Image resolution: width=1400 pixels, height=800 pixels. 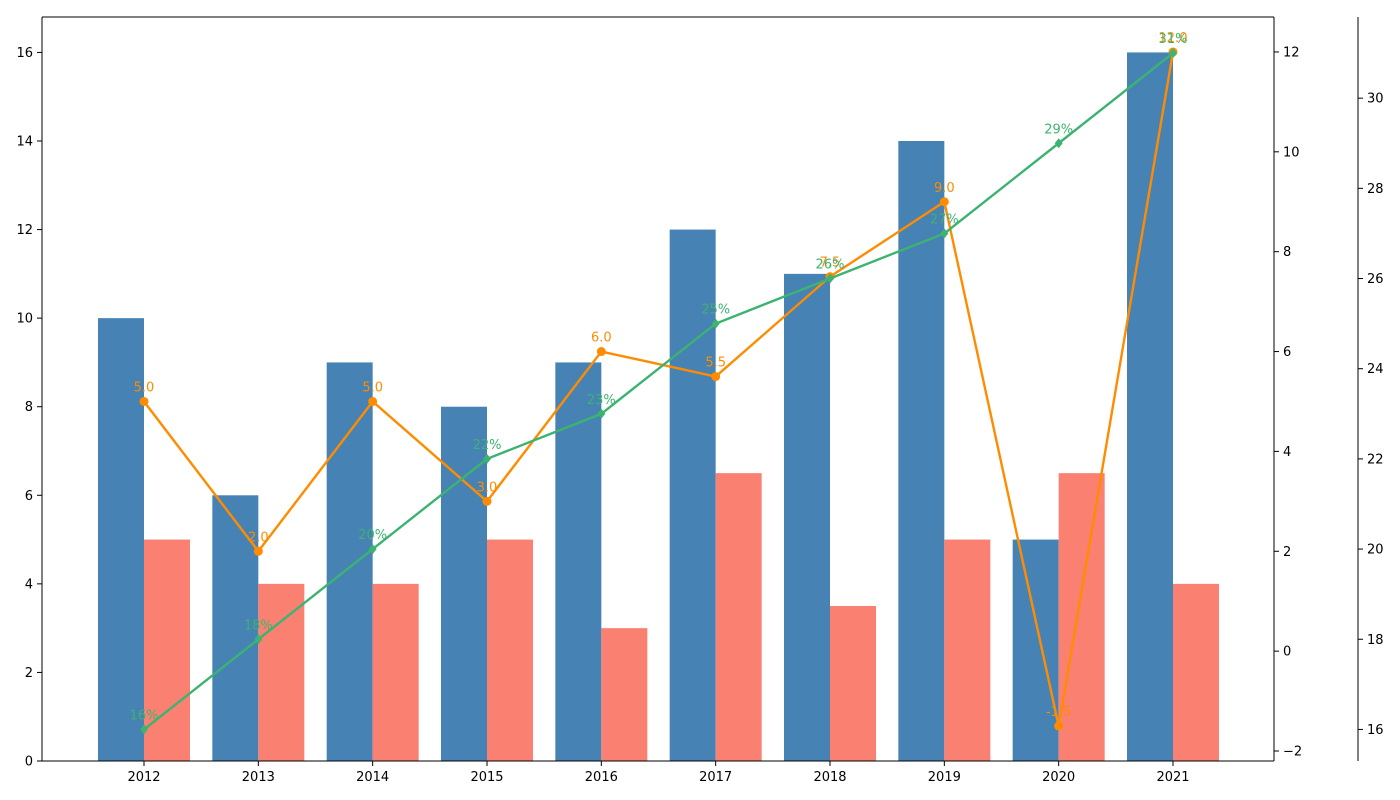 I want to click on marker-series-4-2017, so click(x=715, y=323).